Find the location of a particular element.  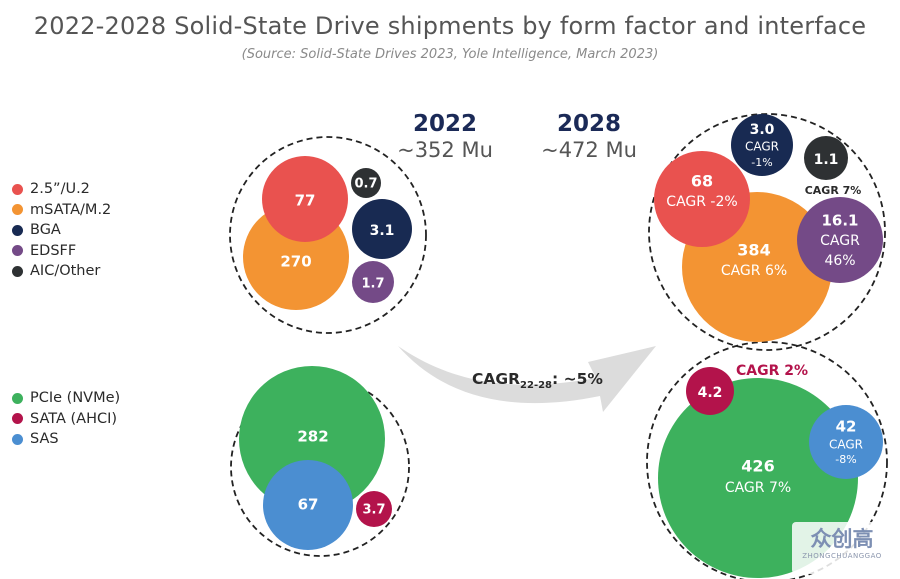

bubble-bga-2022 is located at coordinates (382, 229).